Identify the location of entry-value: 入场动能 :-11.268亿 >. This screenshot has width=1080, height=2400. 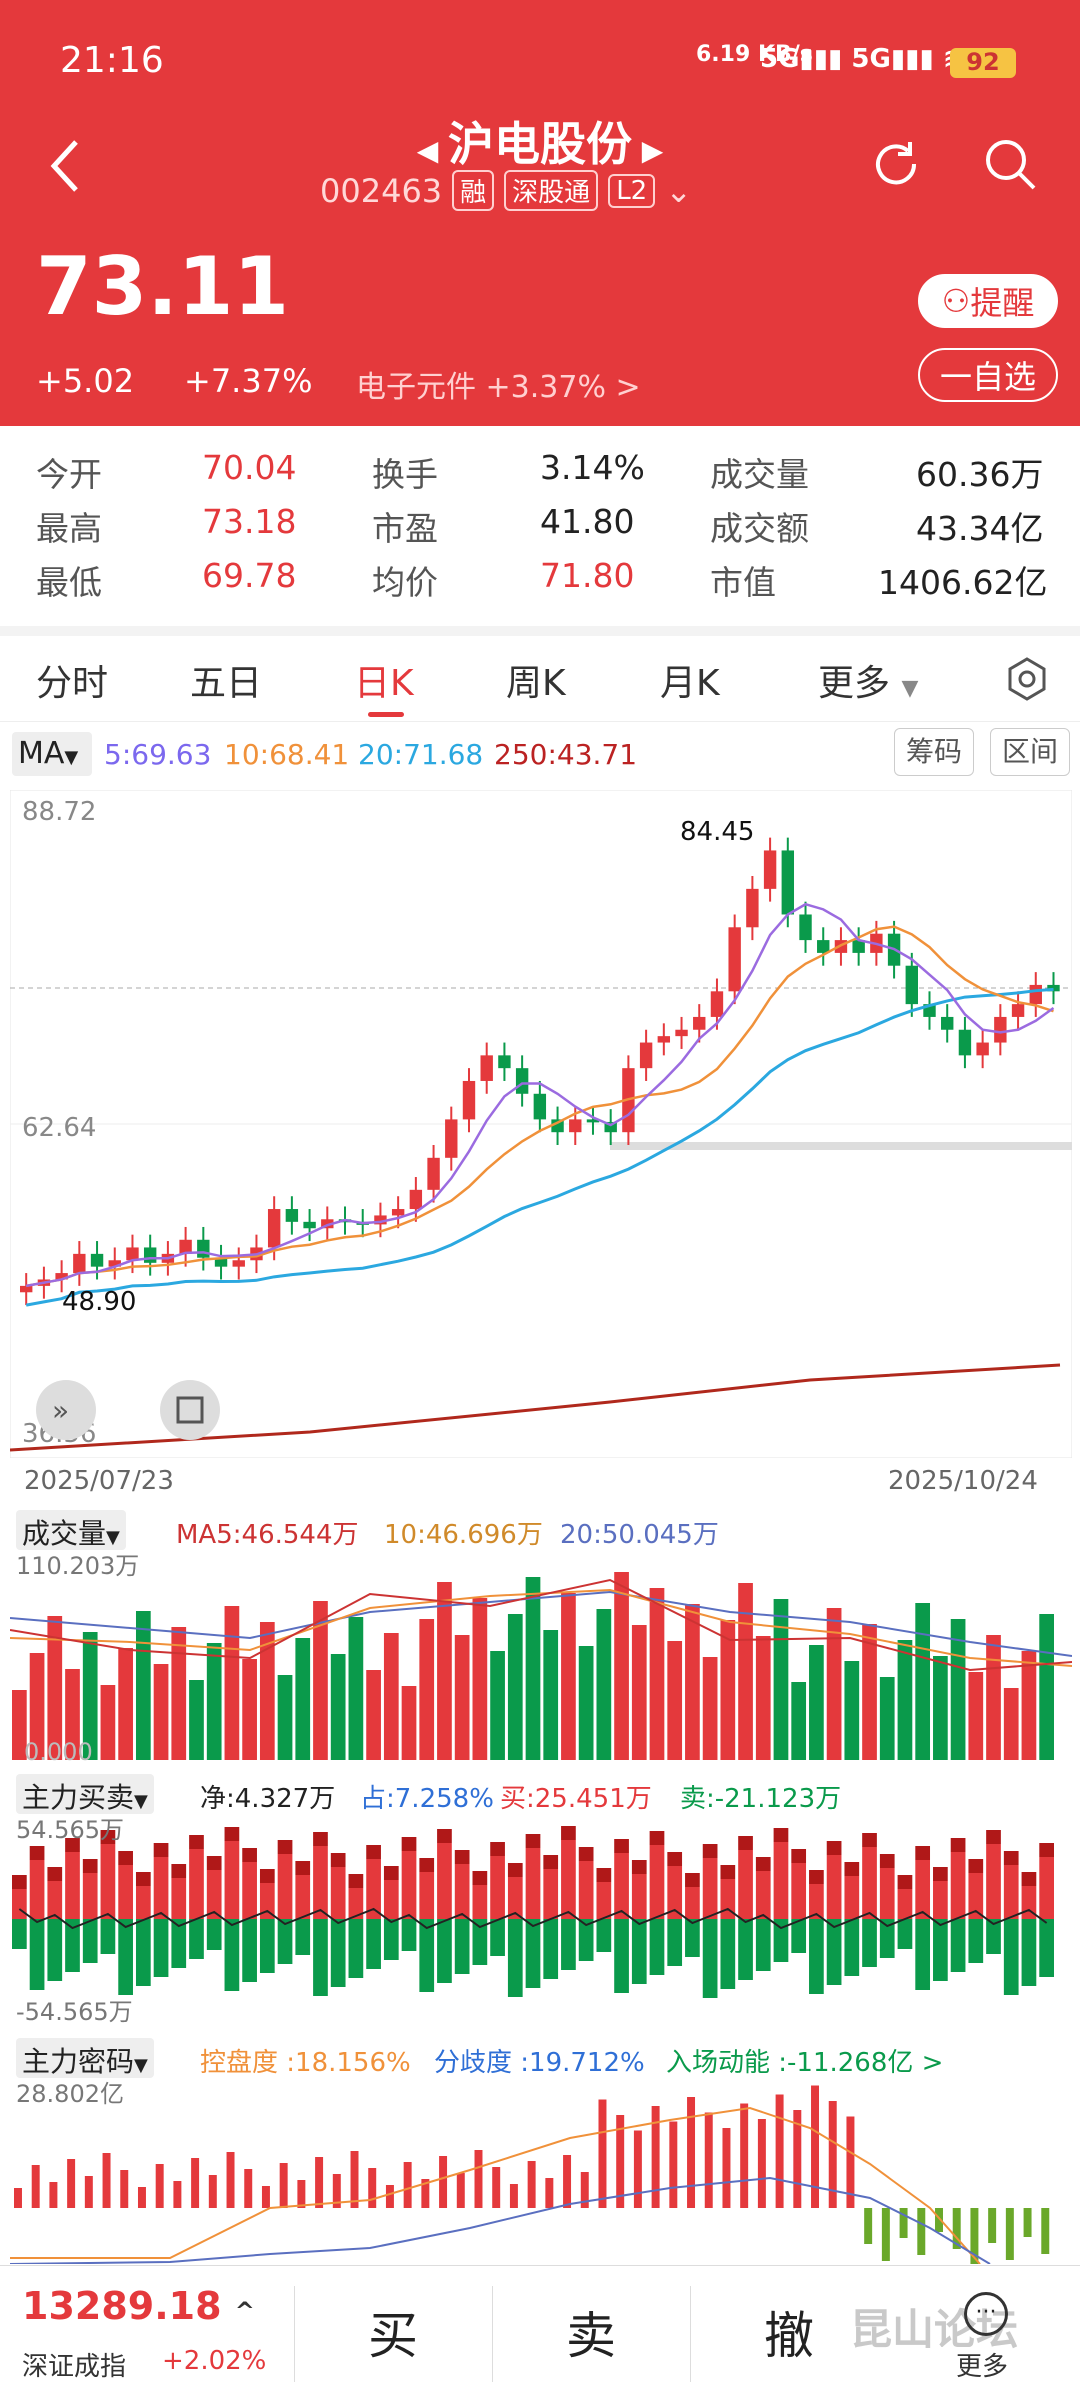
(805, 2063).